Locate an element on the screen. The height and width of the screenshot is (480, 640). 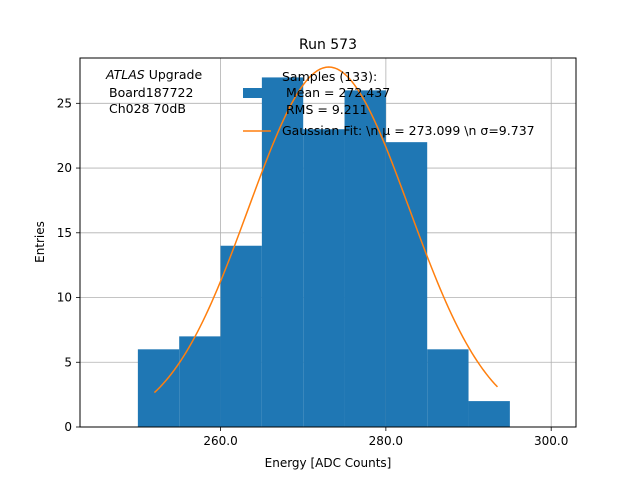
x-axis-ticks: 260.0 280.0 300.0 is located at coordinates (385, 437).